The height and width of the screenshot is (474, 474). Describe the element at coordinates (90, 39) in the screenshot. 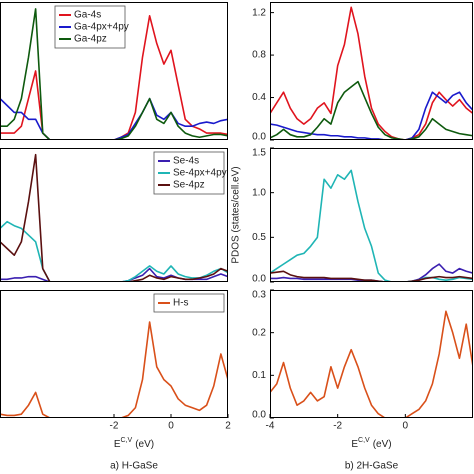

I see `legend-label: Ga-4pz` at that location.